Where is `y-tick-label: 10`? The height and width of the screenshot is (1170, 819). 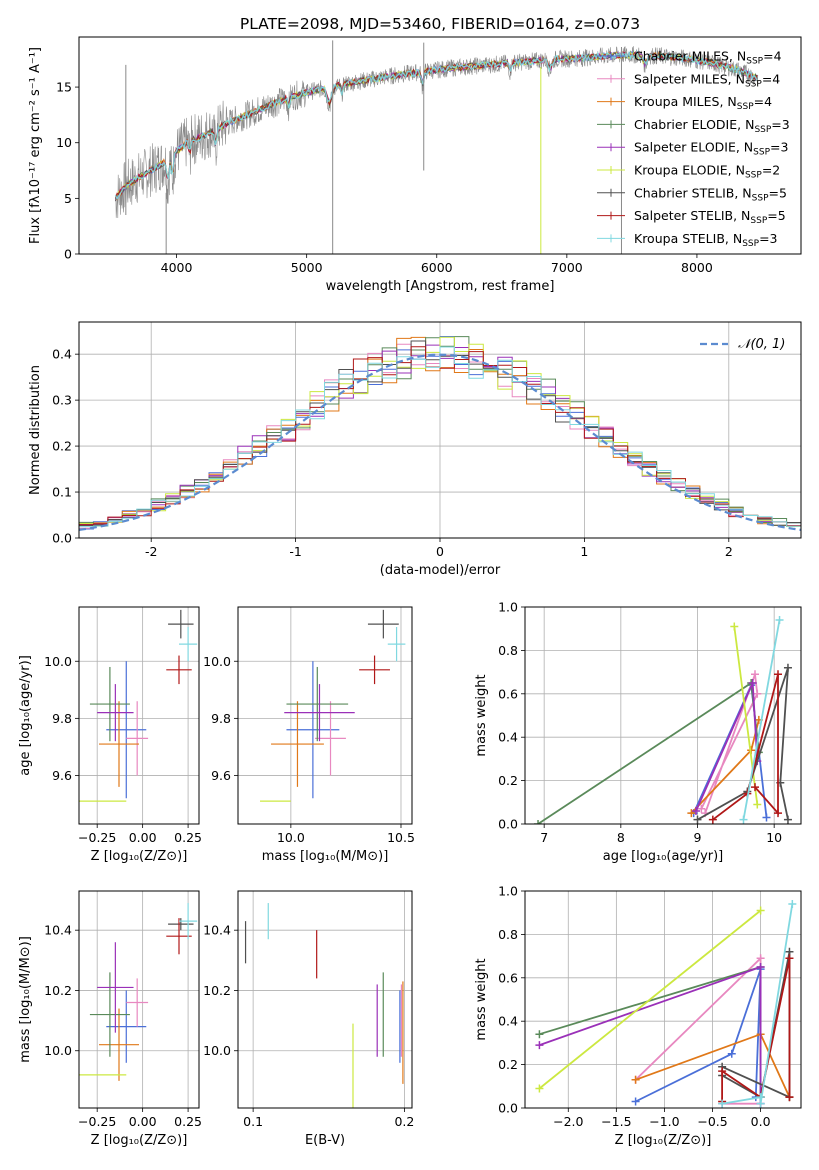 y-tick-label: 10 is located at coordinates (64, 142).